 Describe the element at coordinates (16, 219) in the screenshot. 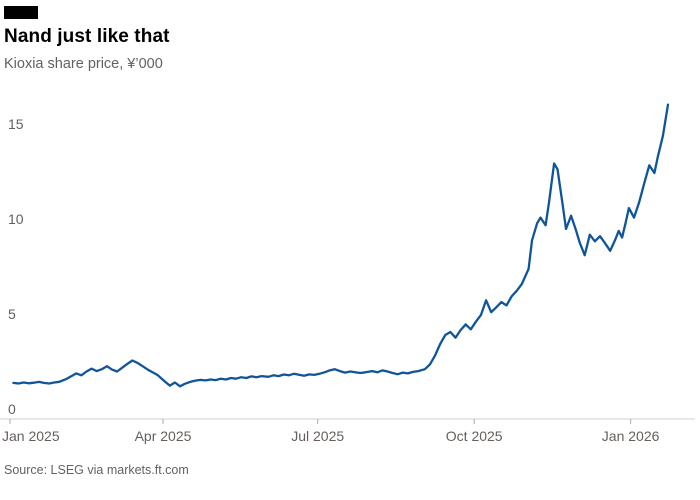

I see `y-axis-tick-label: 10` at that location.